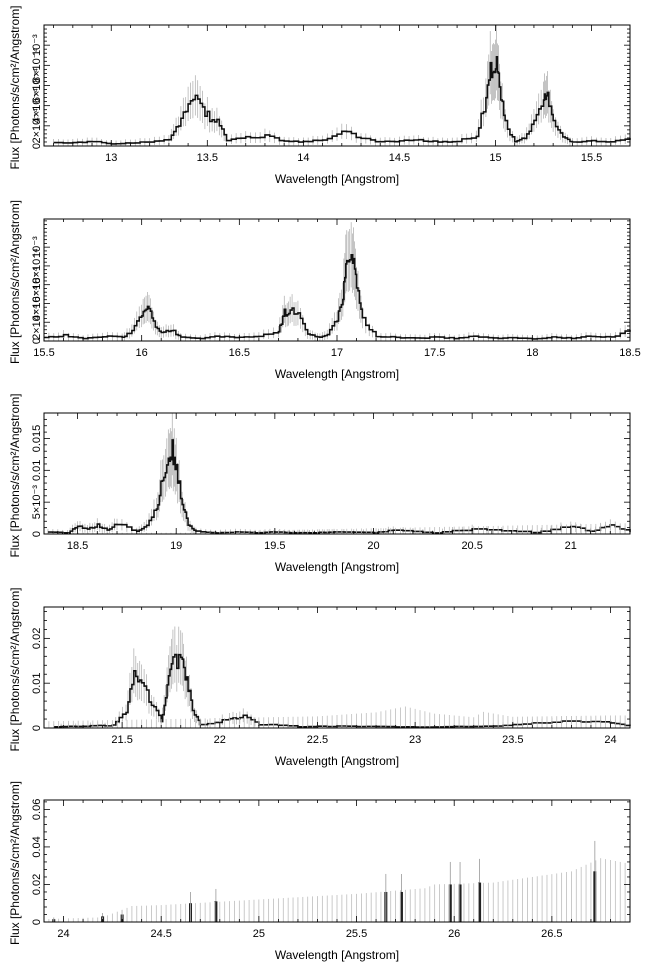 The height and width of the screenshot is (972, 652). Describe the element at coordinates (571, 546) in the screenshot. I see `x-tick-label: 21` at that location.